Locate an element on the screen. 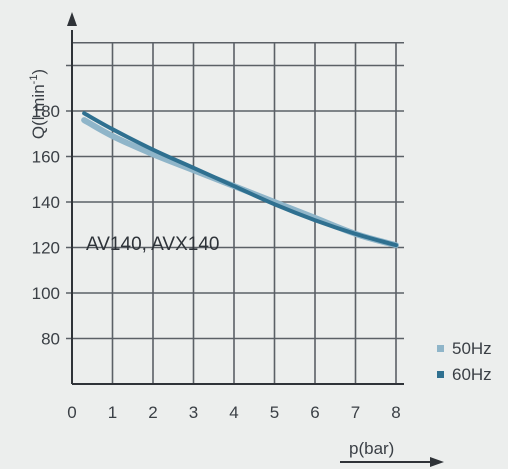 The height and width of the screenshot is (469, 508). x-tick-label: 2 is located at coordinates (152, 412).